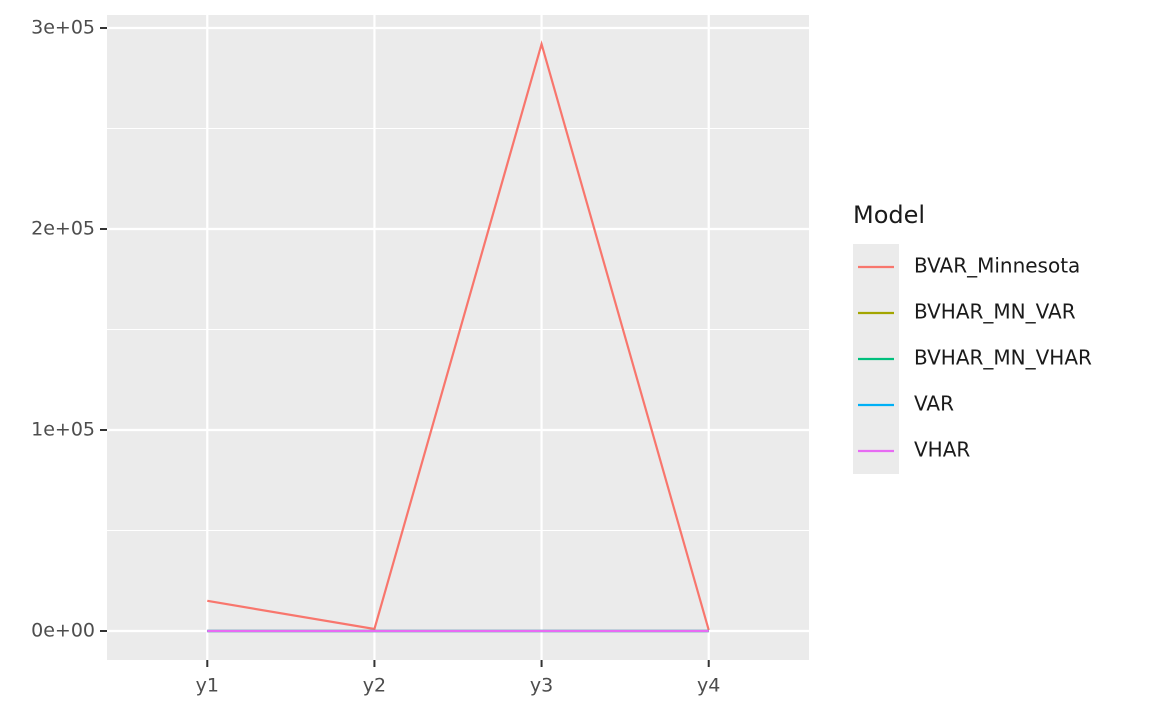  Describe the element at coordinates (63, 229) in the screenshot. I see `y-tick-label: 2e+05` at that location.